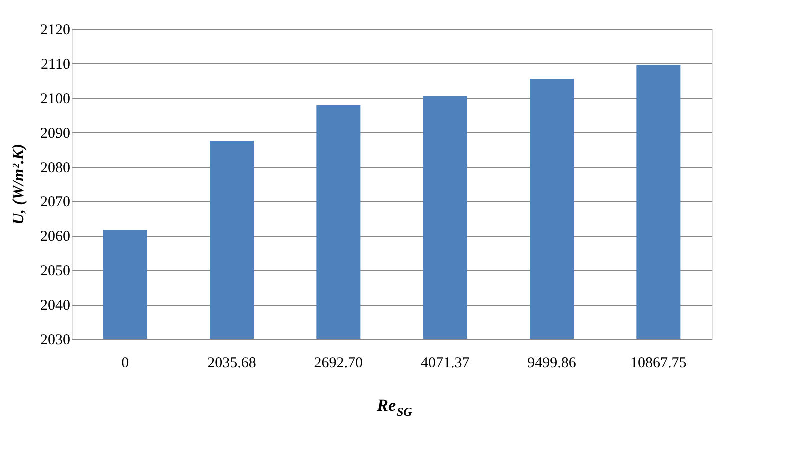 This screenshot has height=466, width=789. What do you see at coordinates (55, 168) in the screenshot?
I see `y-tick-label: 2080` at bounding box center [55, 168].